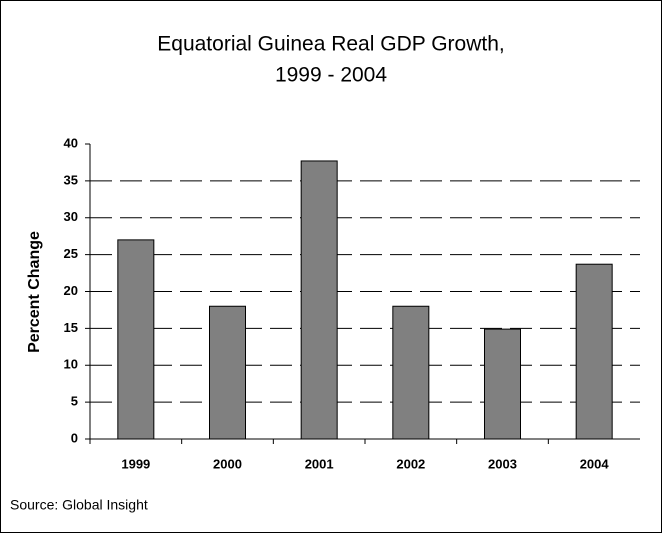  What do you see at coordinates (74, 401) in the screenshot?
I see `y-tick-label: 5` at bounding box center [74, 401].